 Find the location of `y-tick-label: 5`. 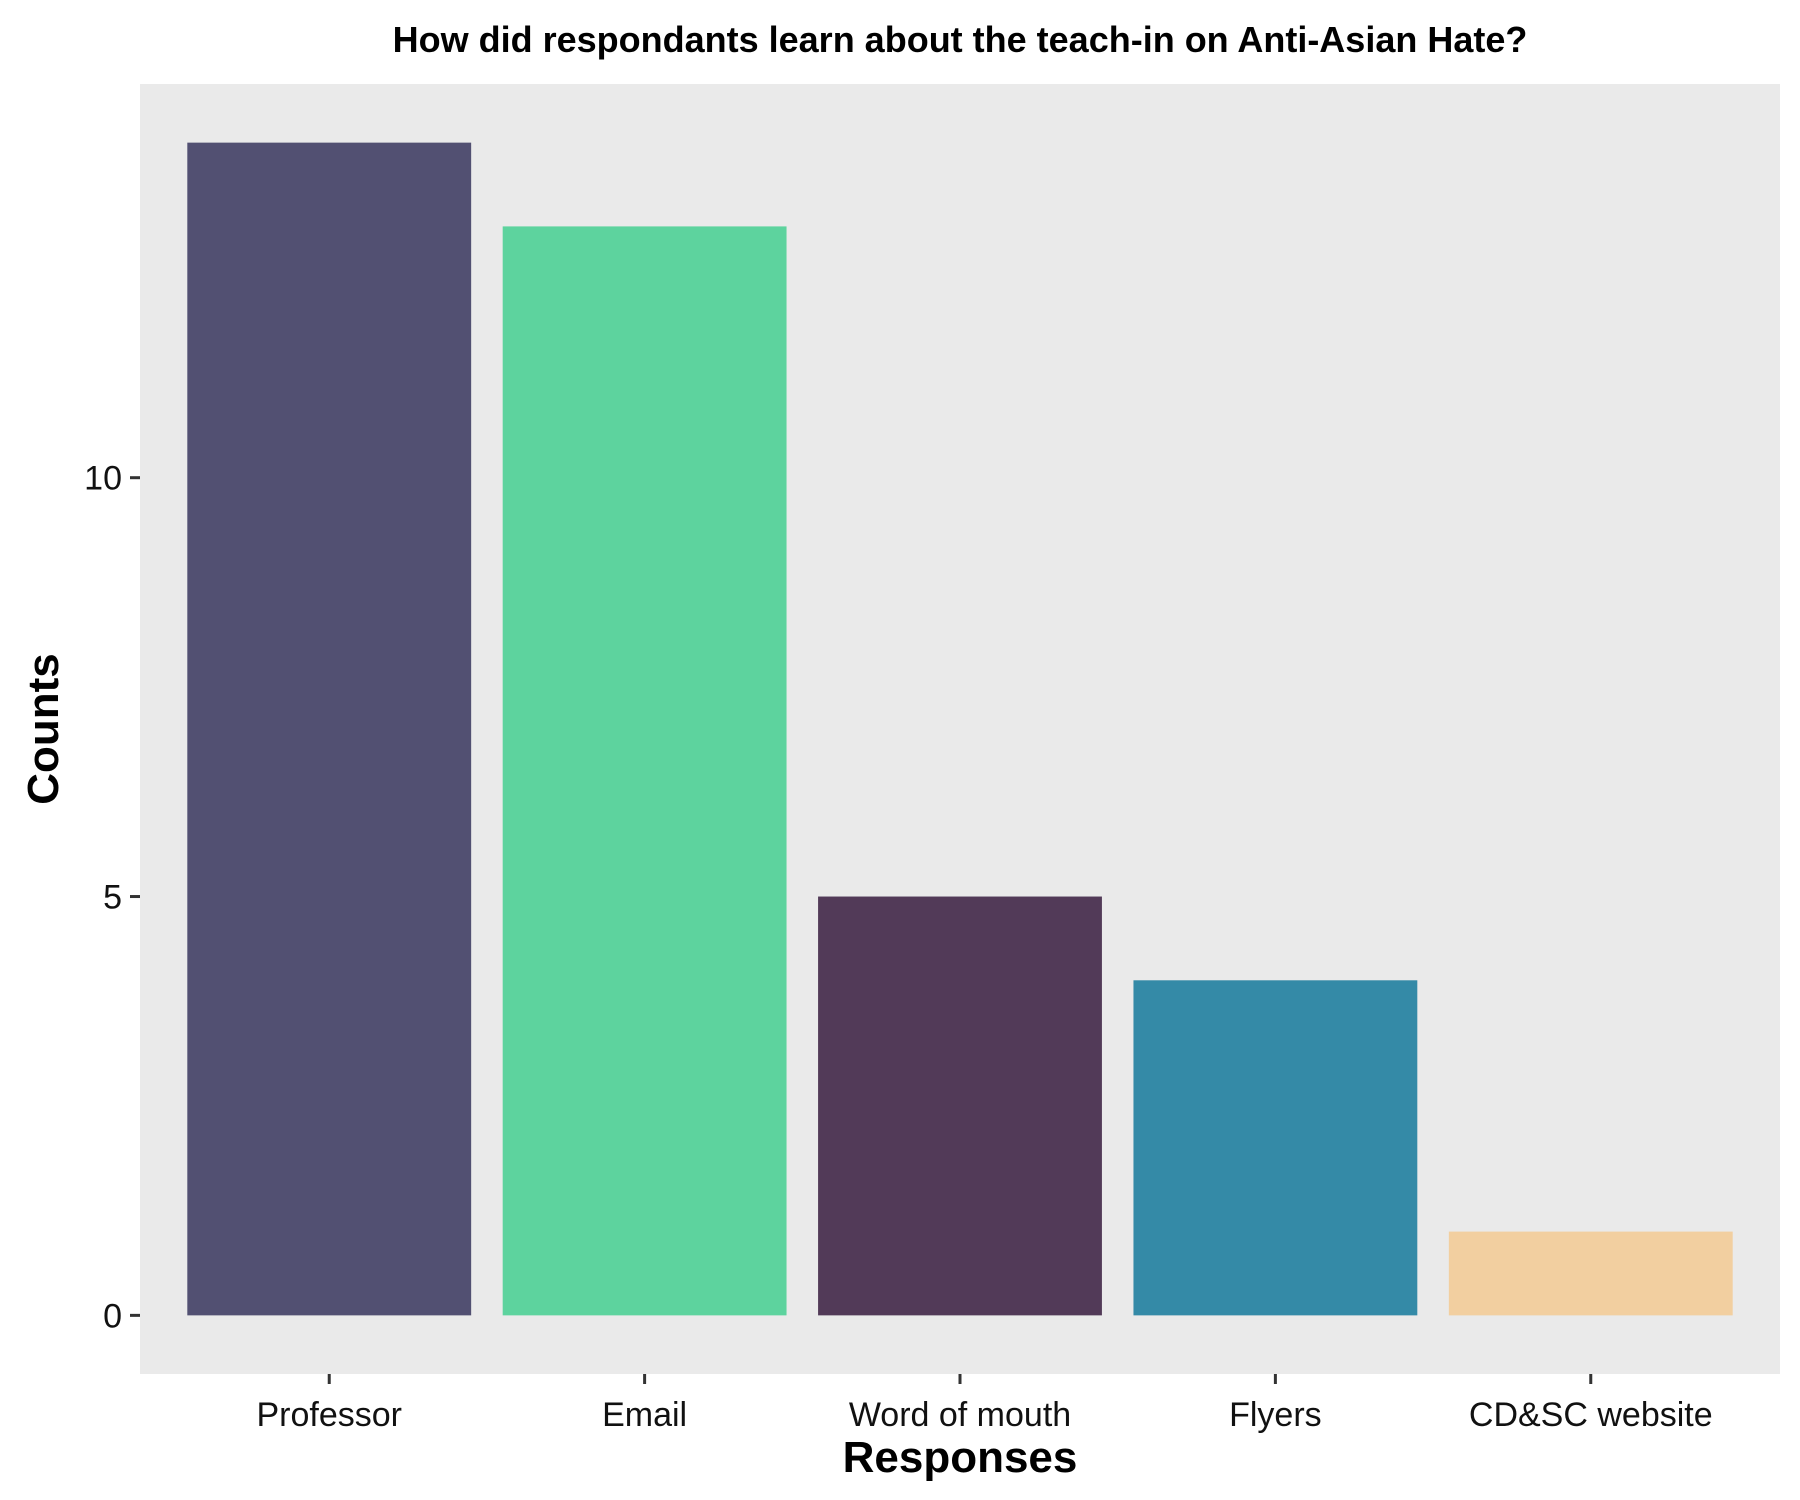

y-tick-label: 5 is located at coordinates (112, 898).